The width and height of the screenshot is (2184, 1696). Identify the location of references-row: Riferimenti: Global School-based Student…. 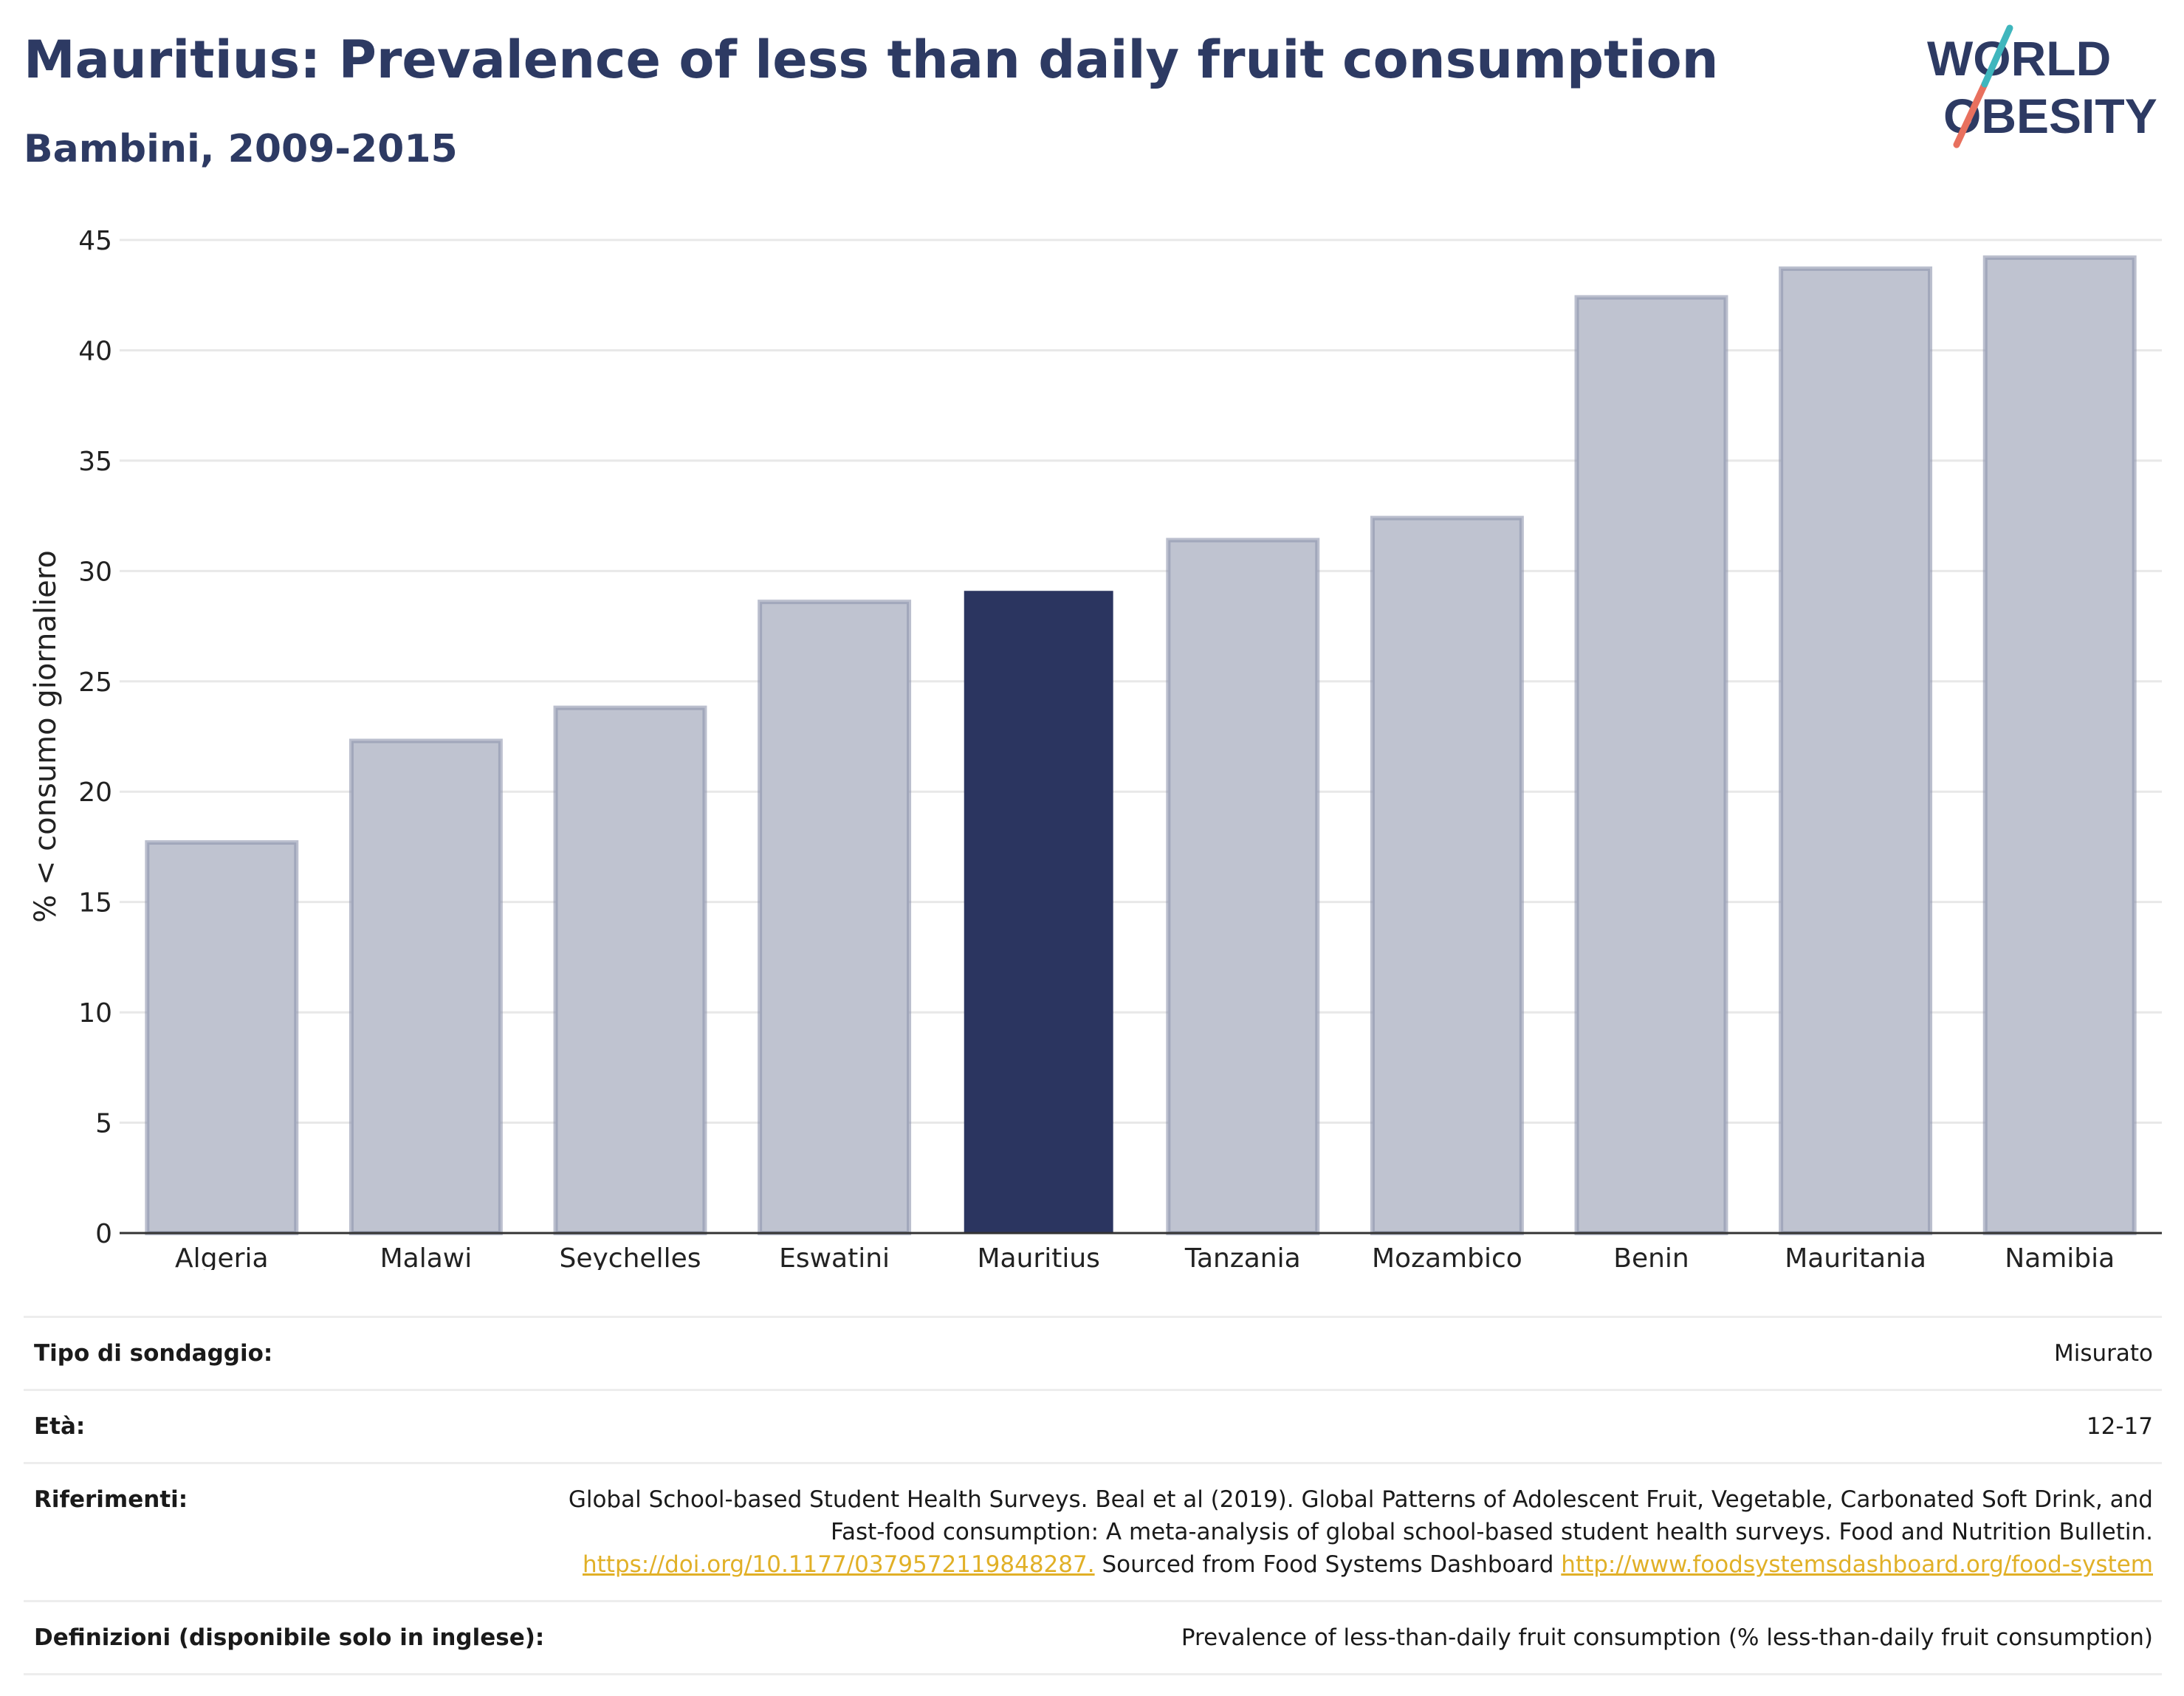
(1093, 1533).